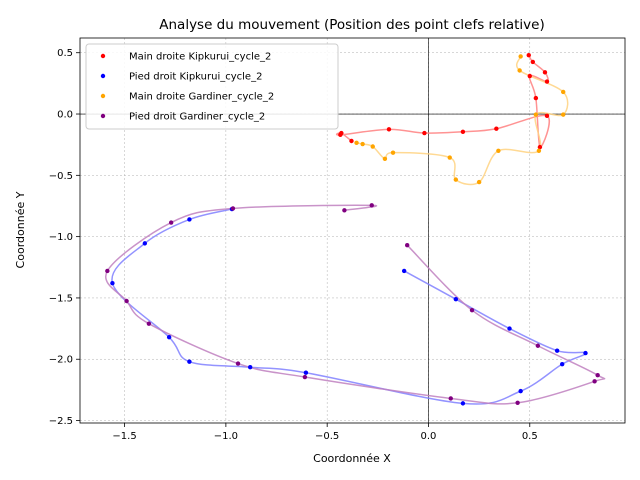  What do you see at coordinates (124, 436) in the screenshot?
I see `x-tick-label: −1.5` at bounding box center [124, 436].